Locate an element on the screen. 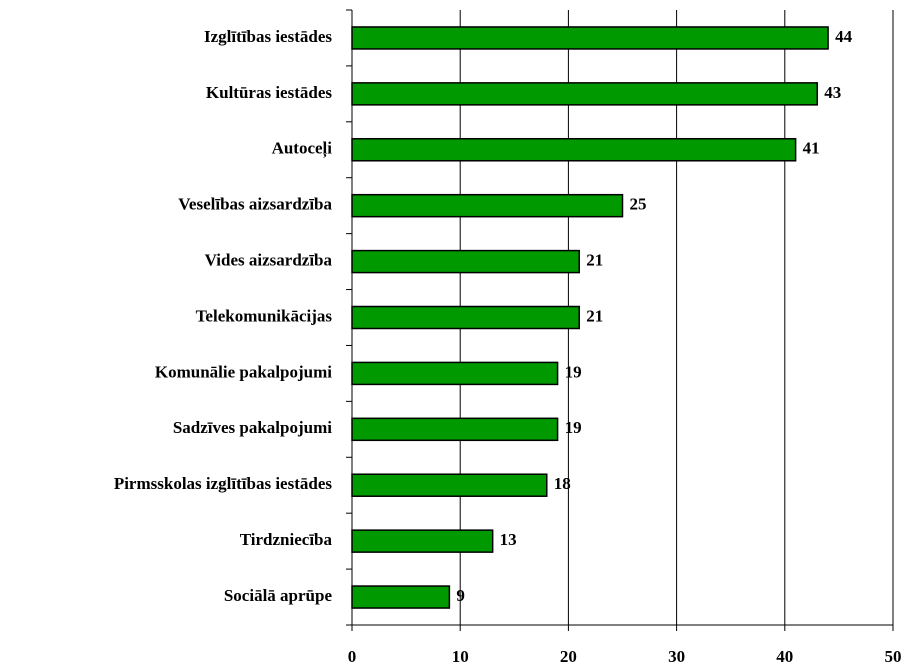 The height and width of the screenshot is (667, 906). value-label: 25 is located at coordinates (638, 204).